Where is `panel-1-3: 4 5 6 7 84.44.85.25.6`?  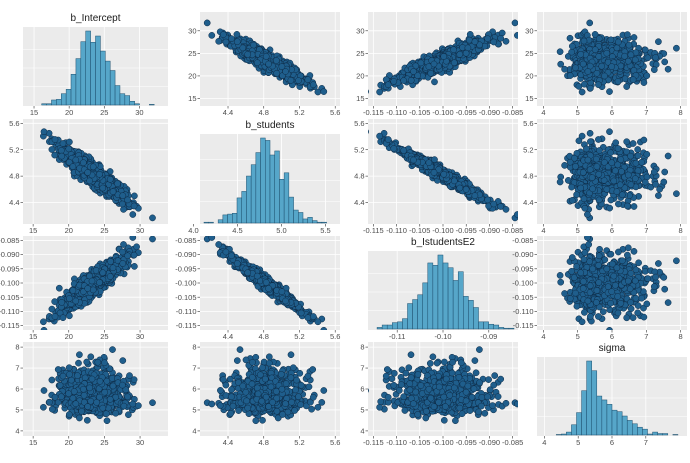
panel-1-3: 4 5 6 7 84.44.85.25.6 is located at coordinates (605, 177).